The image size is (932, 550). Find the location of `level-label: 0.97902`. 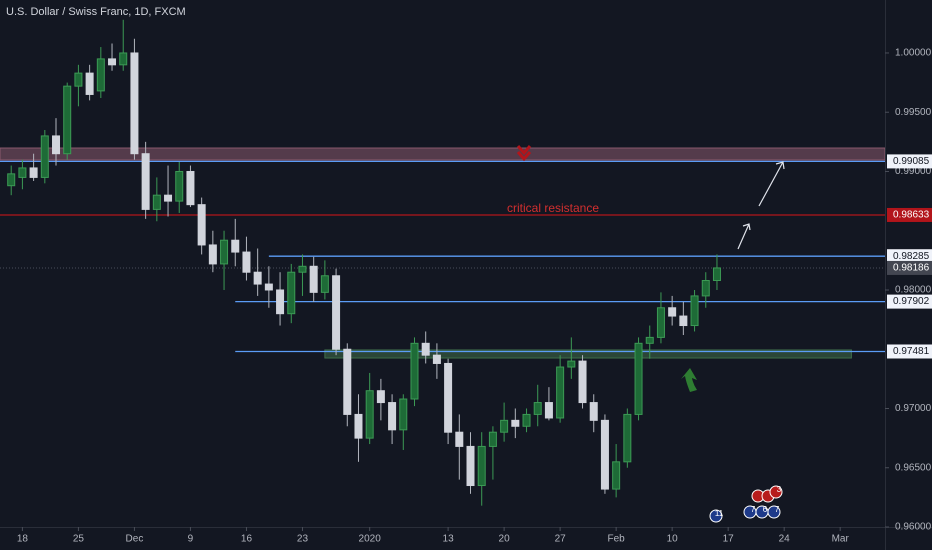

level-label: 0.97902 is located at coordinates (911, 301).